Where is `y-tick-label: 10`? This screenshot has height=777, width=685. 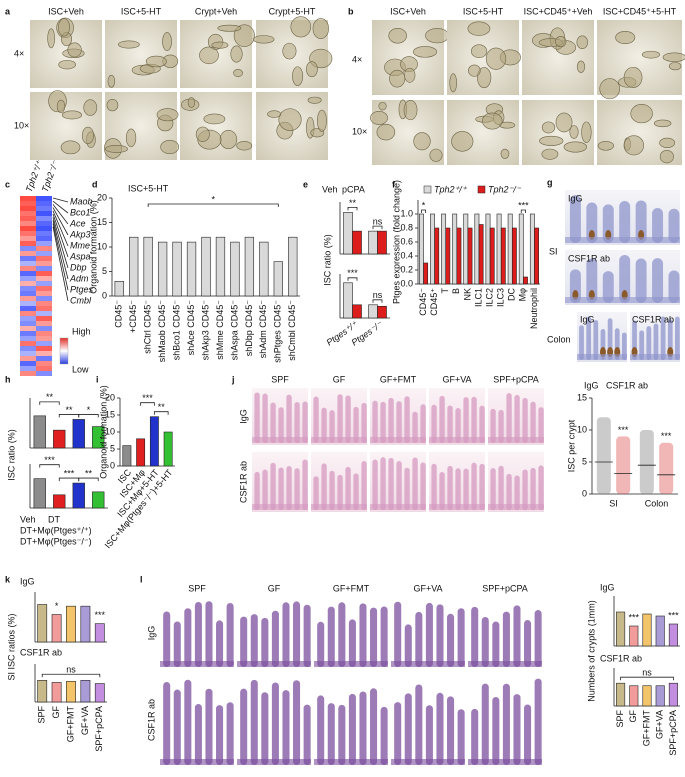 y-tick-label: 10 is located at coordinates (102, 246).